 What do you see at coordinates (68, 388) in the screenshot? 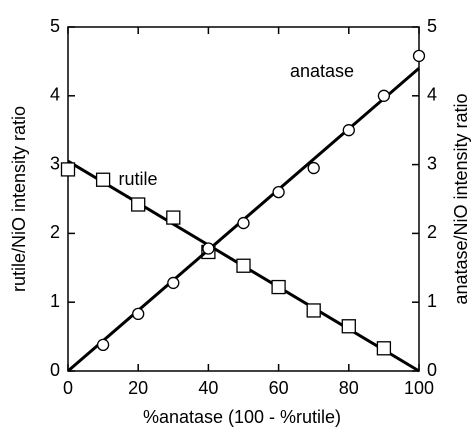
I see `x-tick-label: 0` at bounding box center [68, 388].